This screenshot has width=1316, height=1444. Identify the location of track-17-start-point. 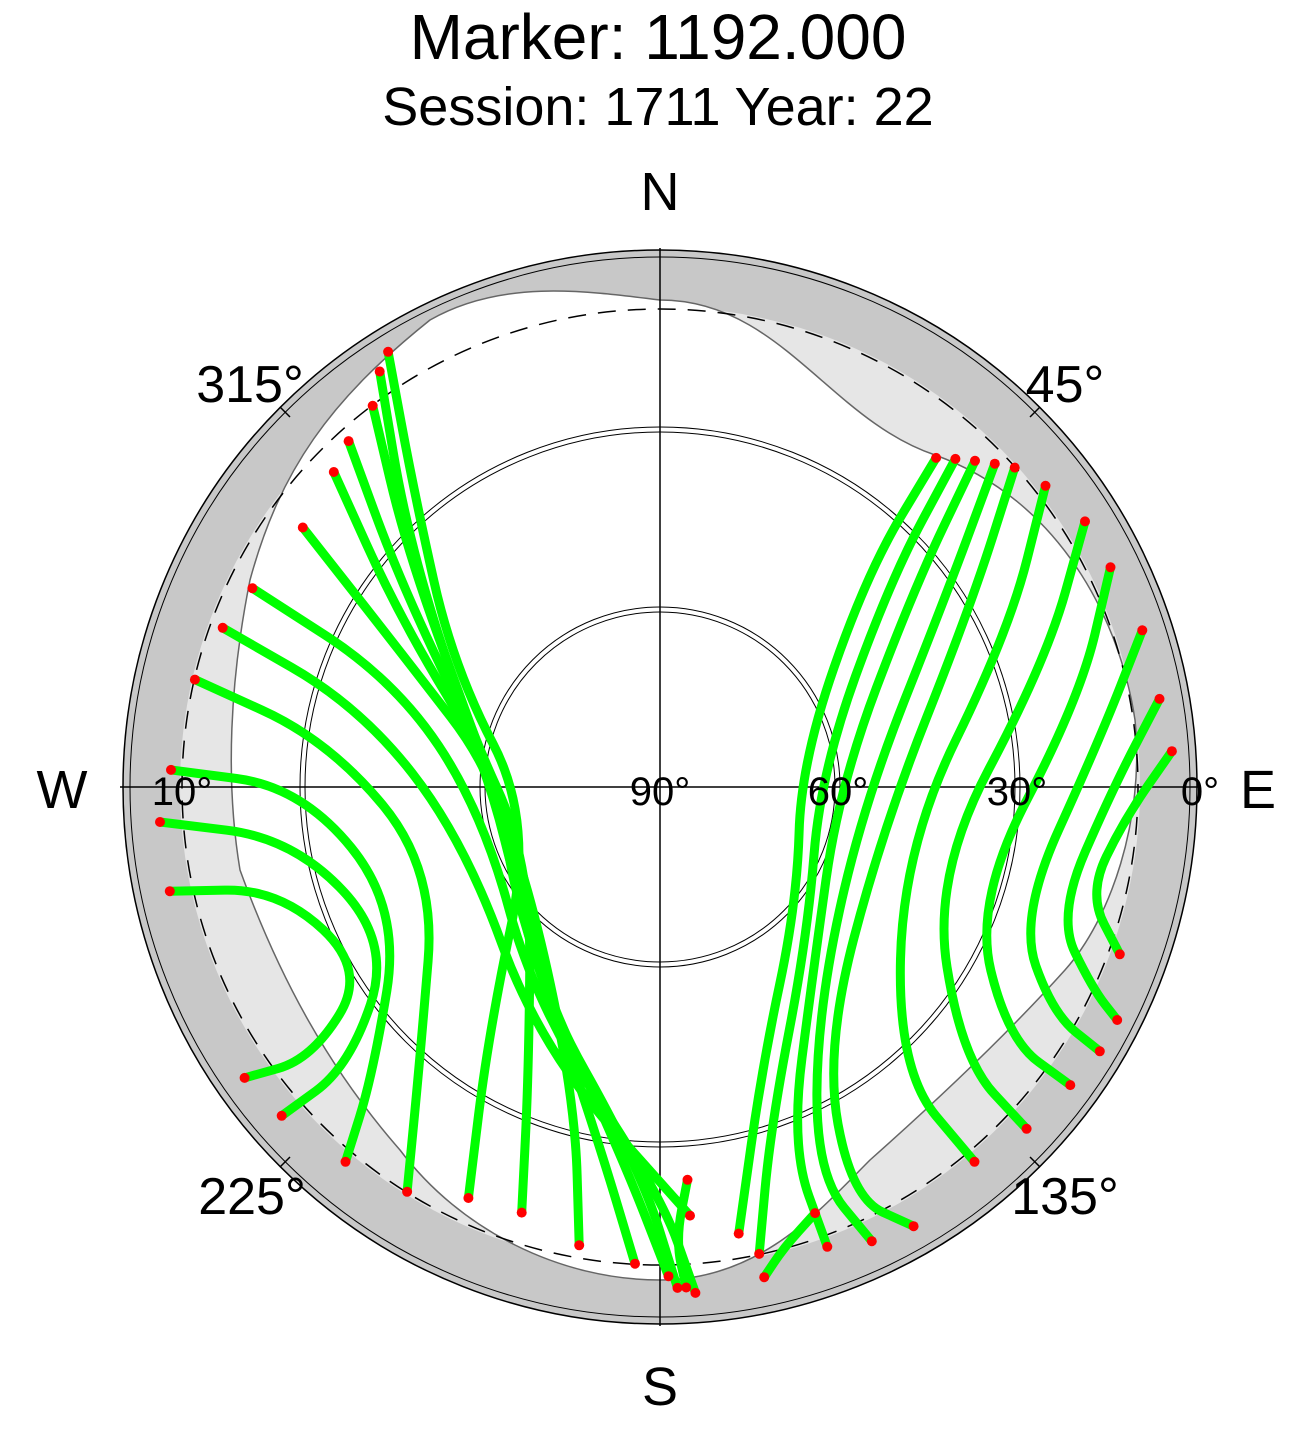
(1014, 467).